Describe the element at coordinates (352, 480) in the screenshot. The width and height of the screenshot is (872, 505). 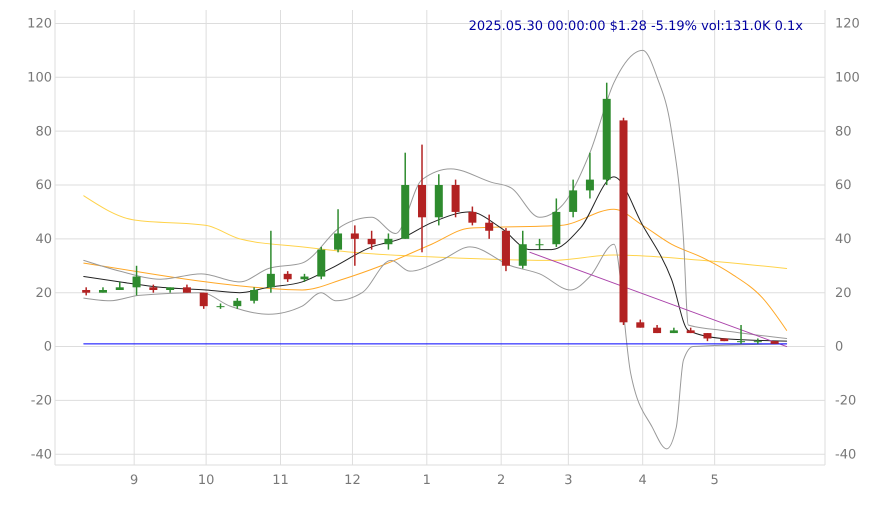
I see `x-tick-label: 12` at that location.